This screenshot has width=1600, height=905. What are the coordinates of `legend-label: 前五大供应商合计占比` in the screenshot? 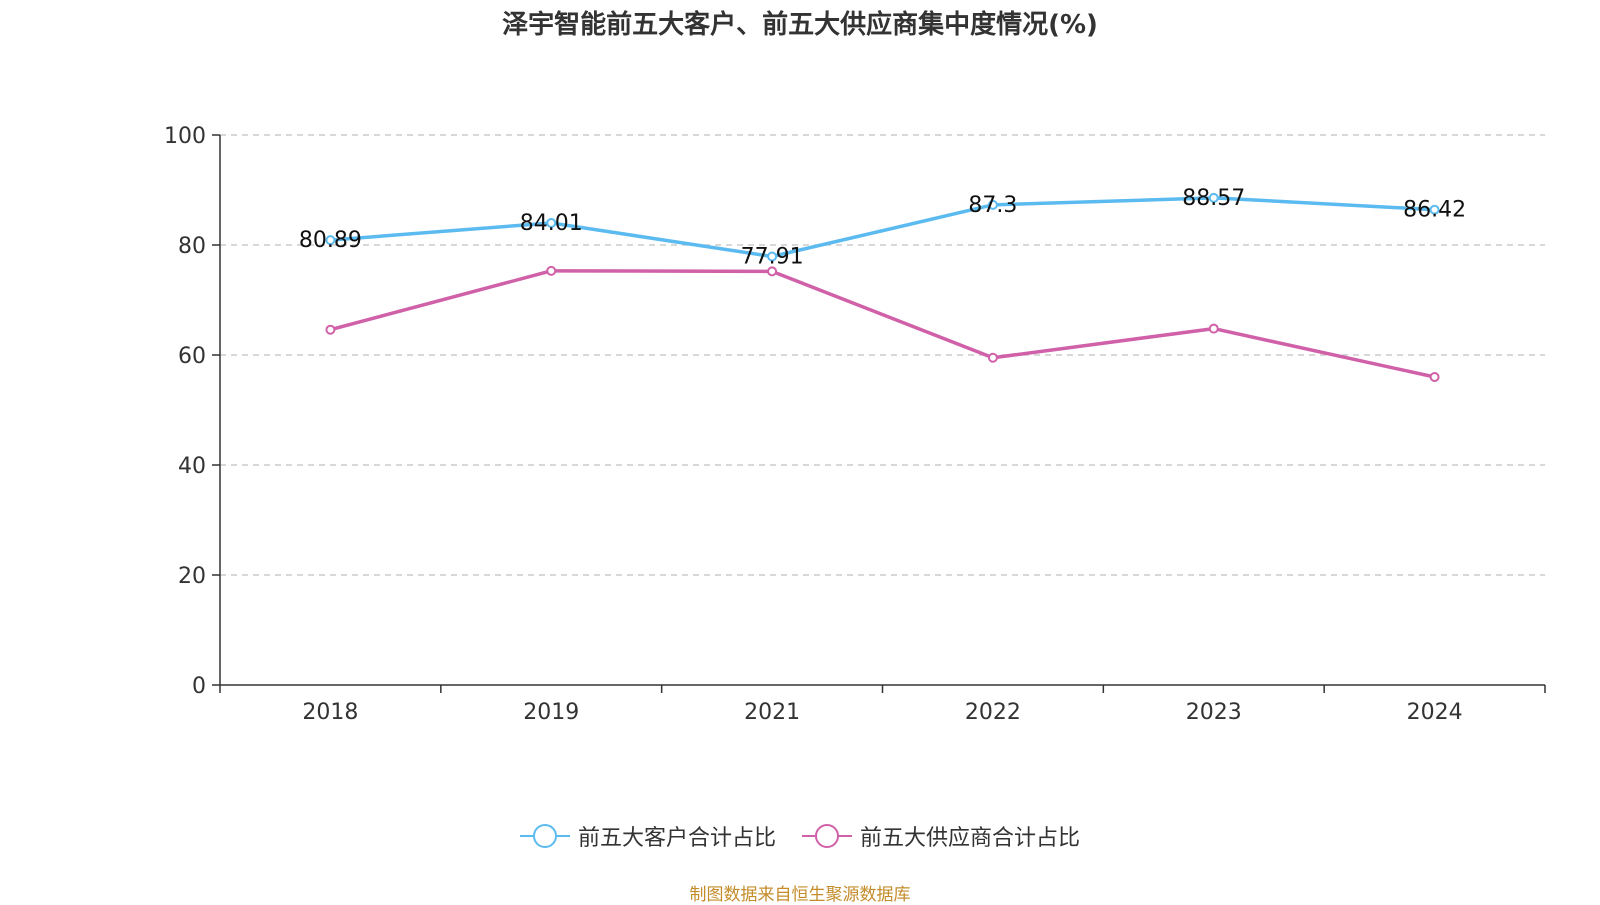 It's located at (970, 838).